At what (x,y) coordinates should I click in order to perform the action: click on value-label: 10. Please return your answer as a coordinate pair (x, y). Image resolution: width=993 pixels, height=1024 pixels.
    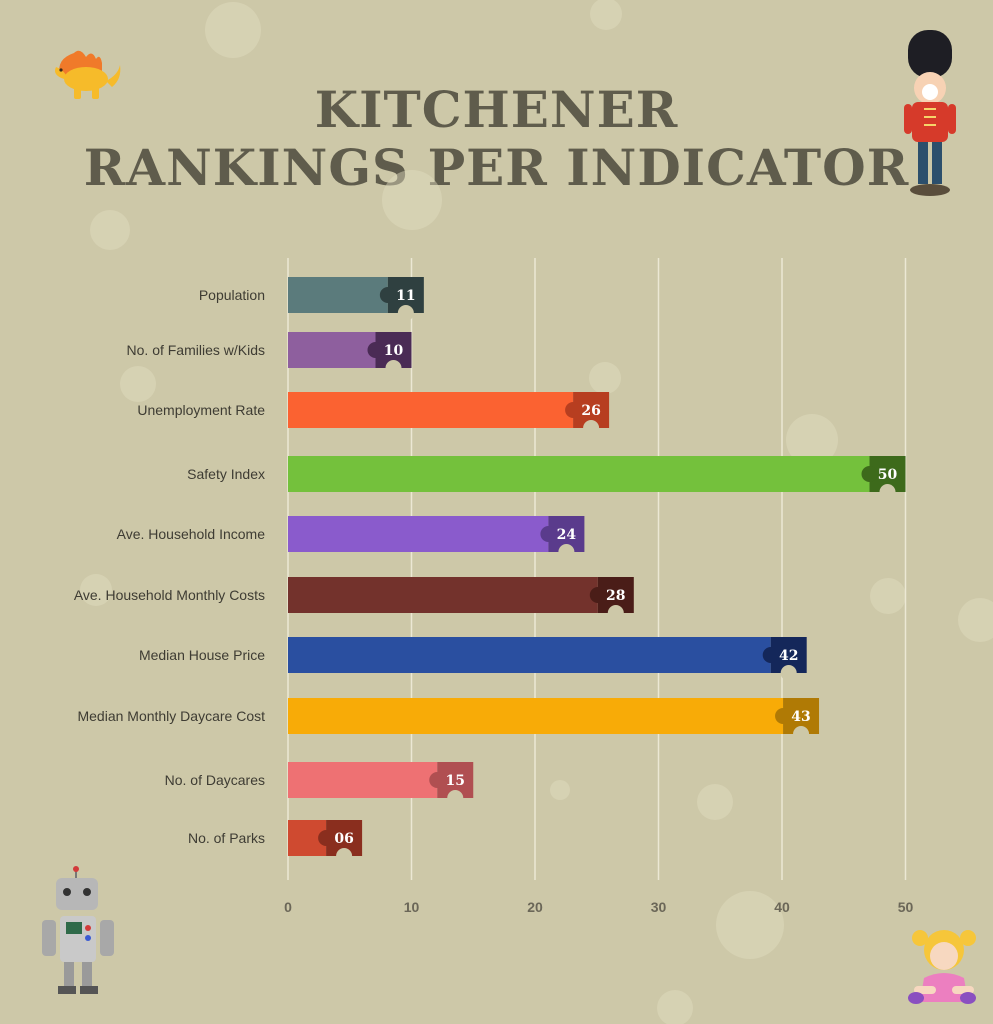
    Looking at the image, I should click on (394, 351).